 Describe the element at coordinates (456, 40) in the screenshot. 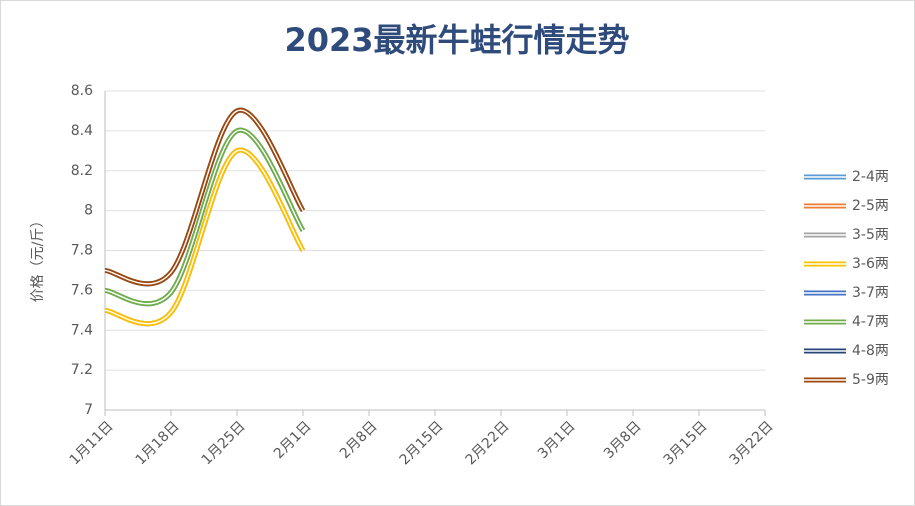

I see `chart-title: 2023最新牛蛙行情走势` at that location.